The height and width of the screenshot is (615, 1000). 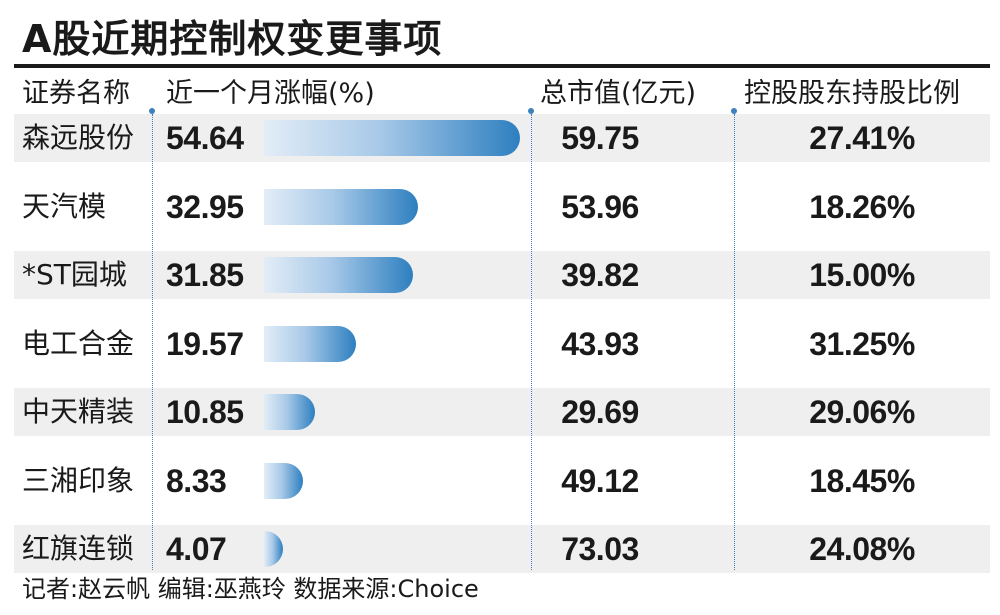 I want to click on row-holding-ratio: 27.41%, so click(x=862, y=138).